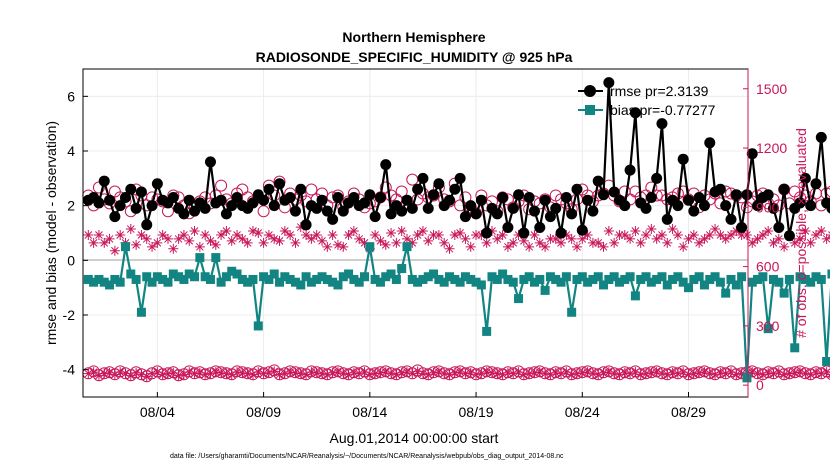 The image size is (830, 470). What do you see at coordinates (414, 57) in the screenshot?
I see `chart-subtitle: RADIOSONDE_SPECIFIC_HUMIDITY @ 925 hPa` at bounding box center [414, 57].